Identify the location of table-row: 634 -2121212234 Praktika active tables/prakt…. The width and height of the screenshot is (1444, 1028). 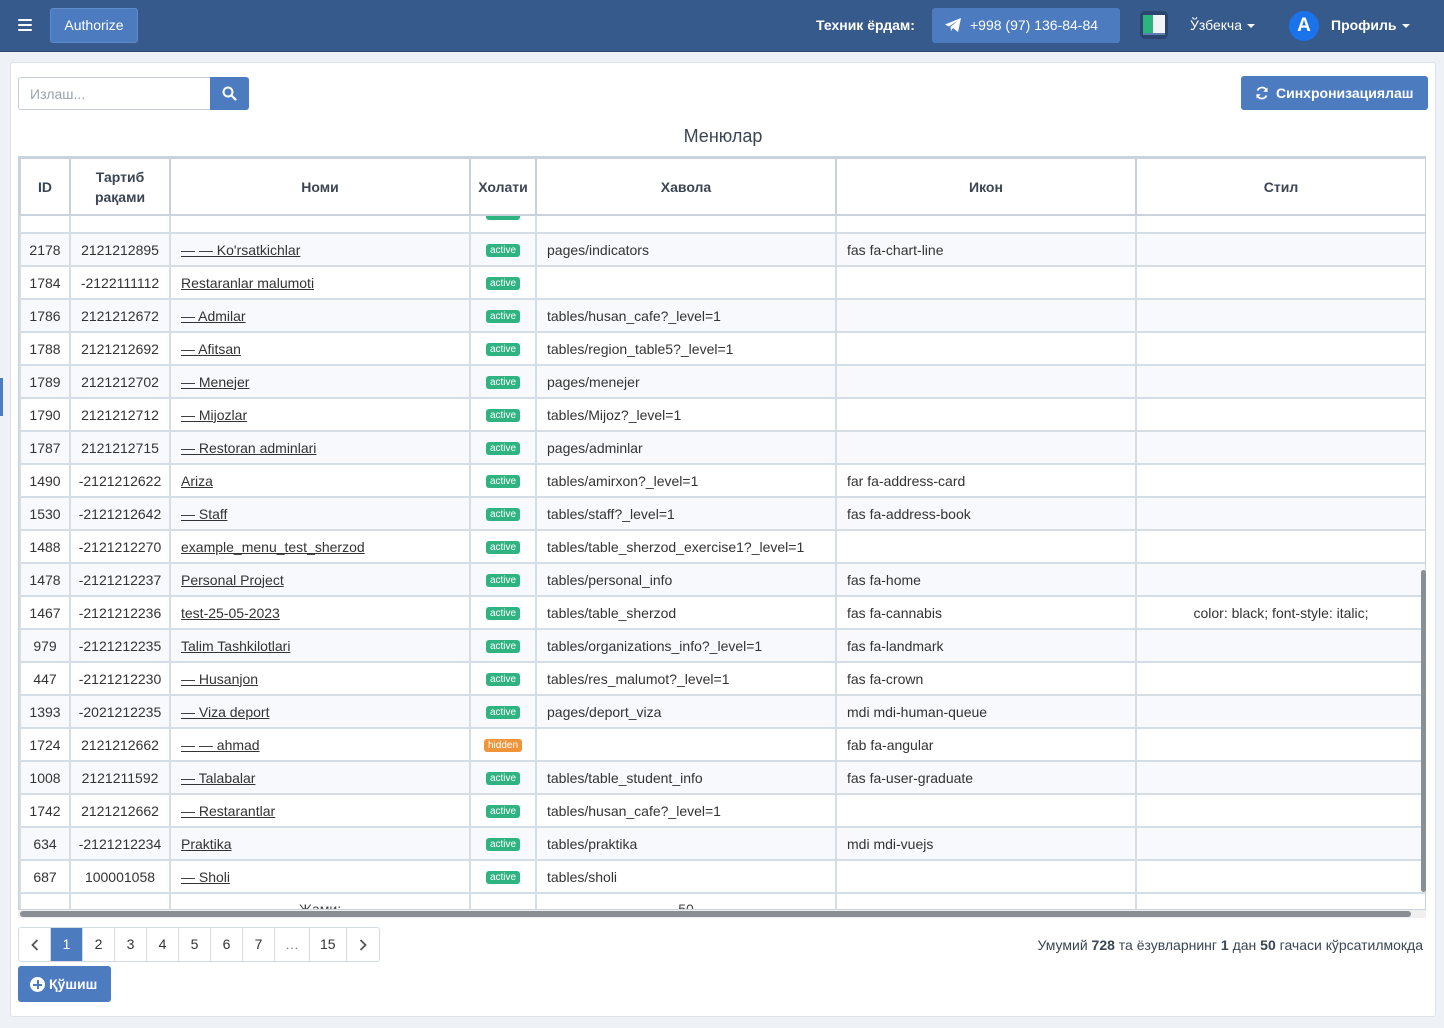
(722, 843).